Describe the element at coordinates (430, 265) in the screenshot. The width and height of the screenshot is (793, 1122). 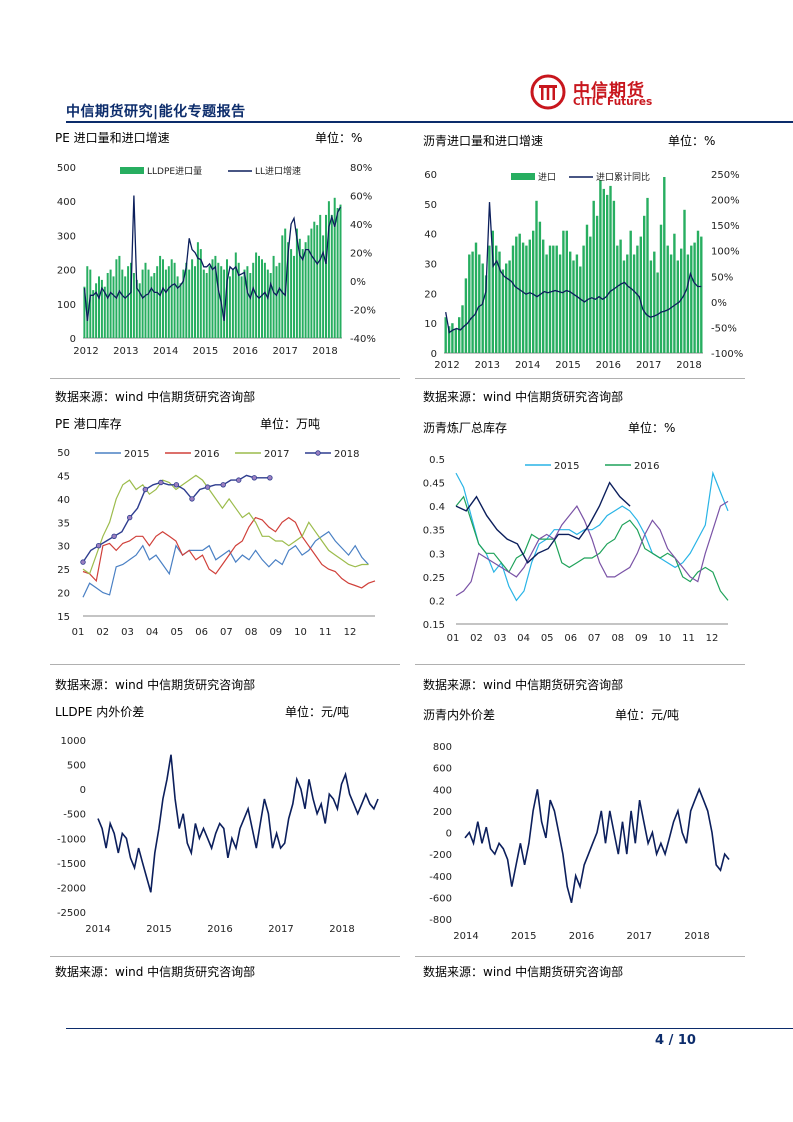
I see `y-tick-label: 30` at that location.